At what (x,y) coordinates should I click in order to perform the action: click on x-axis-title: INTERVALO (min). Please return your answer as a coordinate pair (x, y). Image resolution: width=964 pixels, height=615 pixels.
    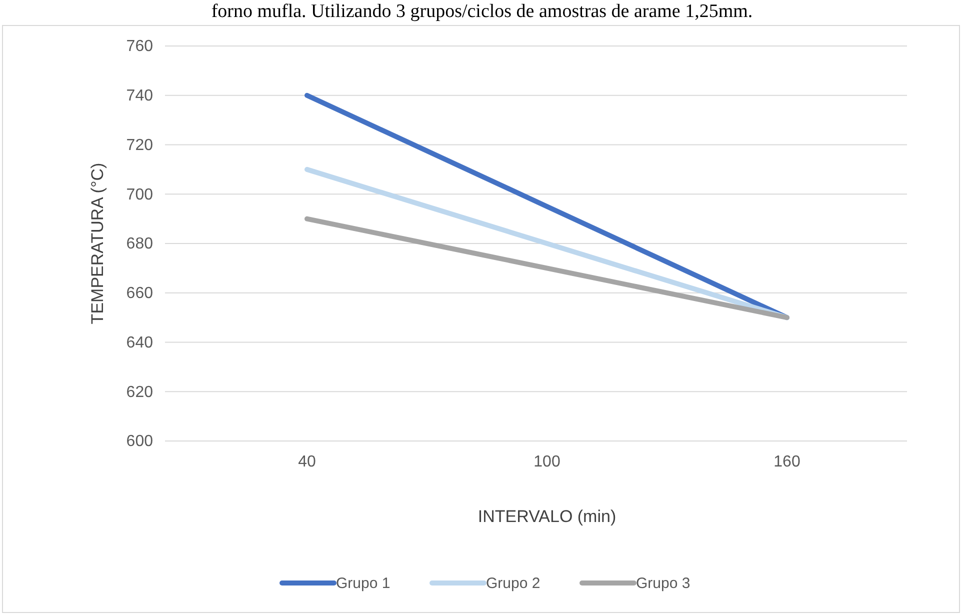
    Looking at the image, I should click on (547, 516).